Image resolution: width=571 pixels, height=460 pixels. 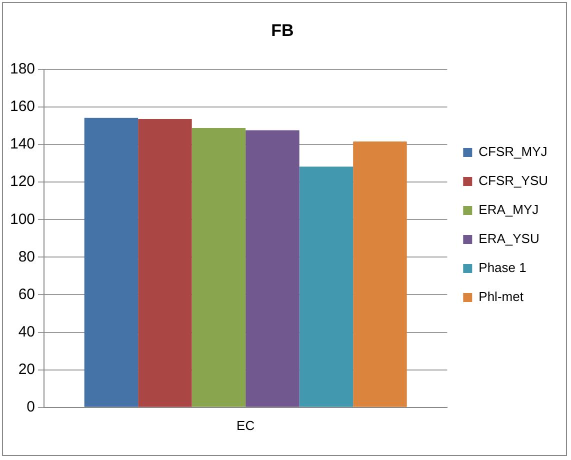 I want to click on y-tick-label: 40, so click(x=27, y=331).